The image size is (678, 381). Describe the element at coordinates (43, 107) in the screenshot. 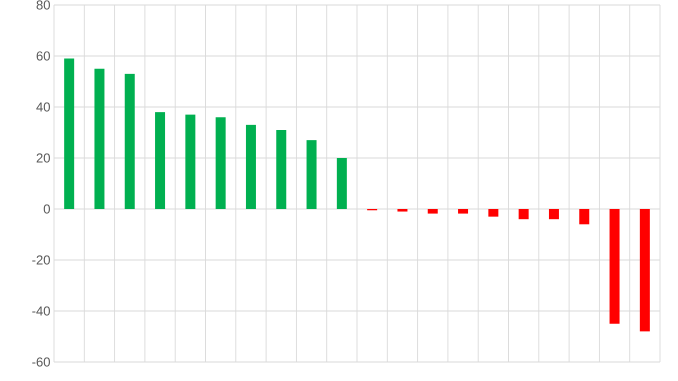

I see `y-tick-label: 40` at that location.